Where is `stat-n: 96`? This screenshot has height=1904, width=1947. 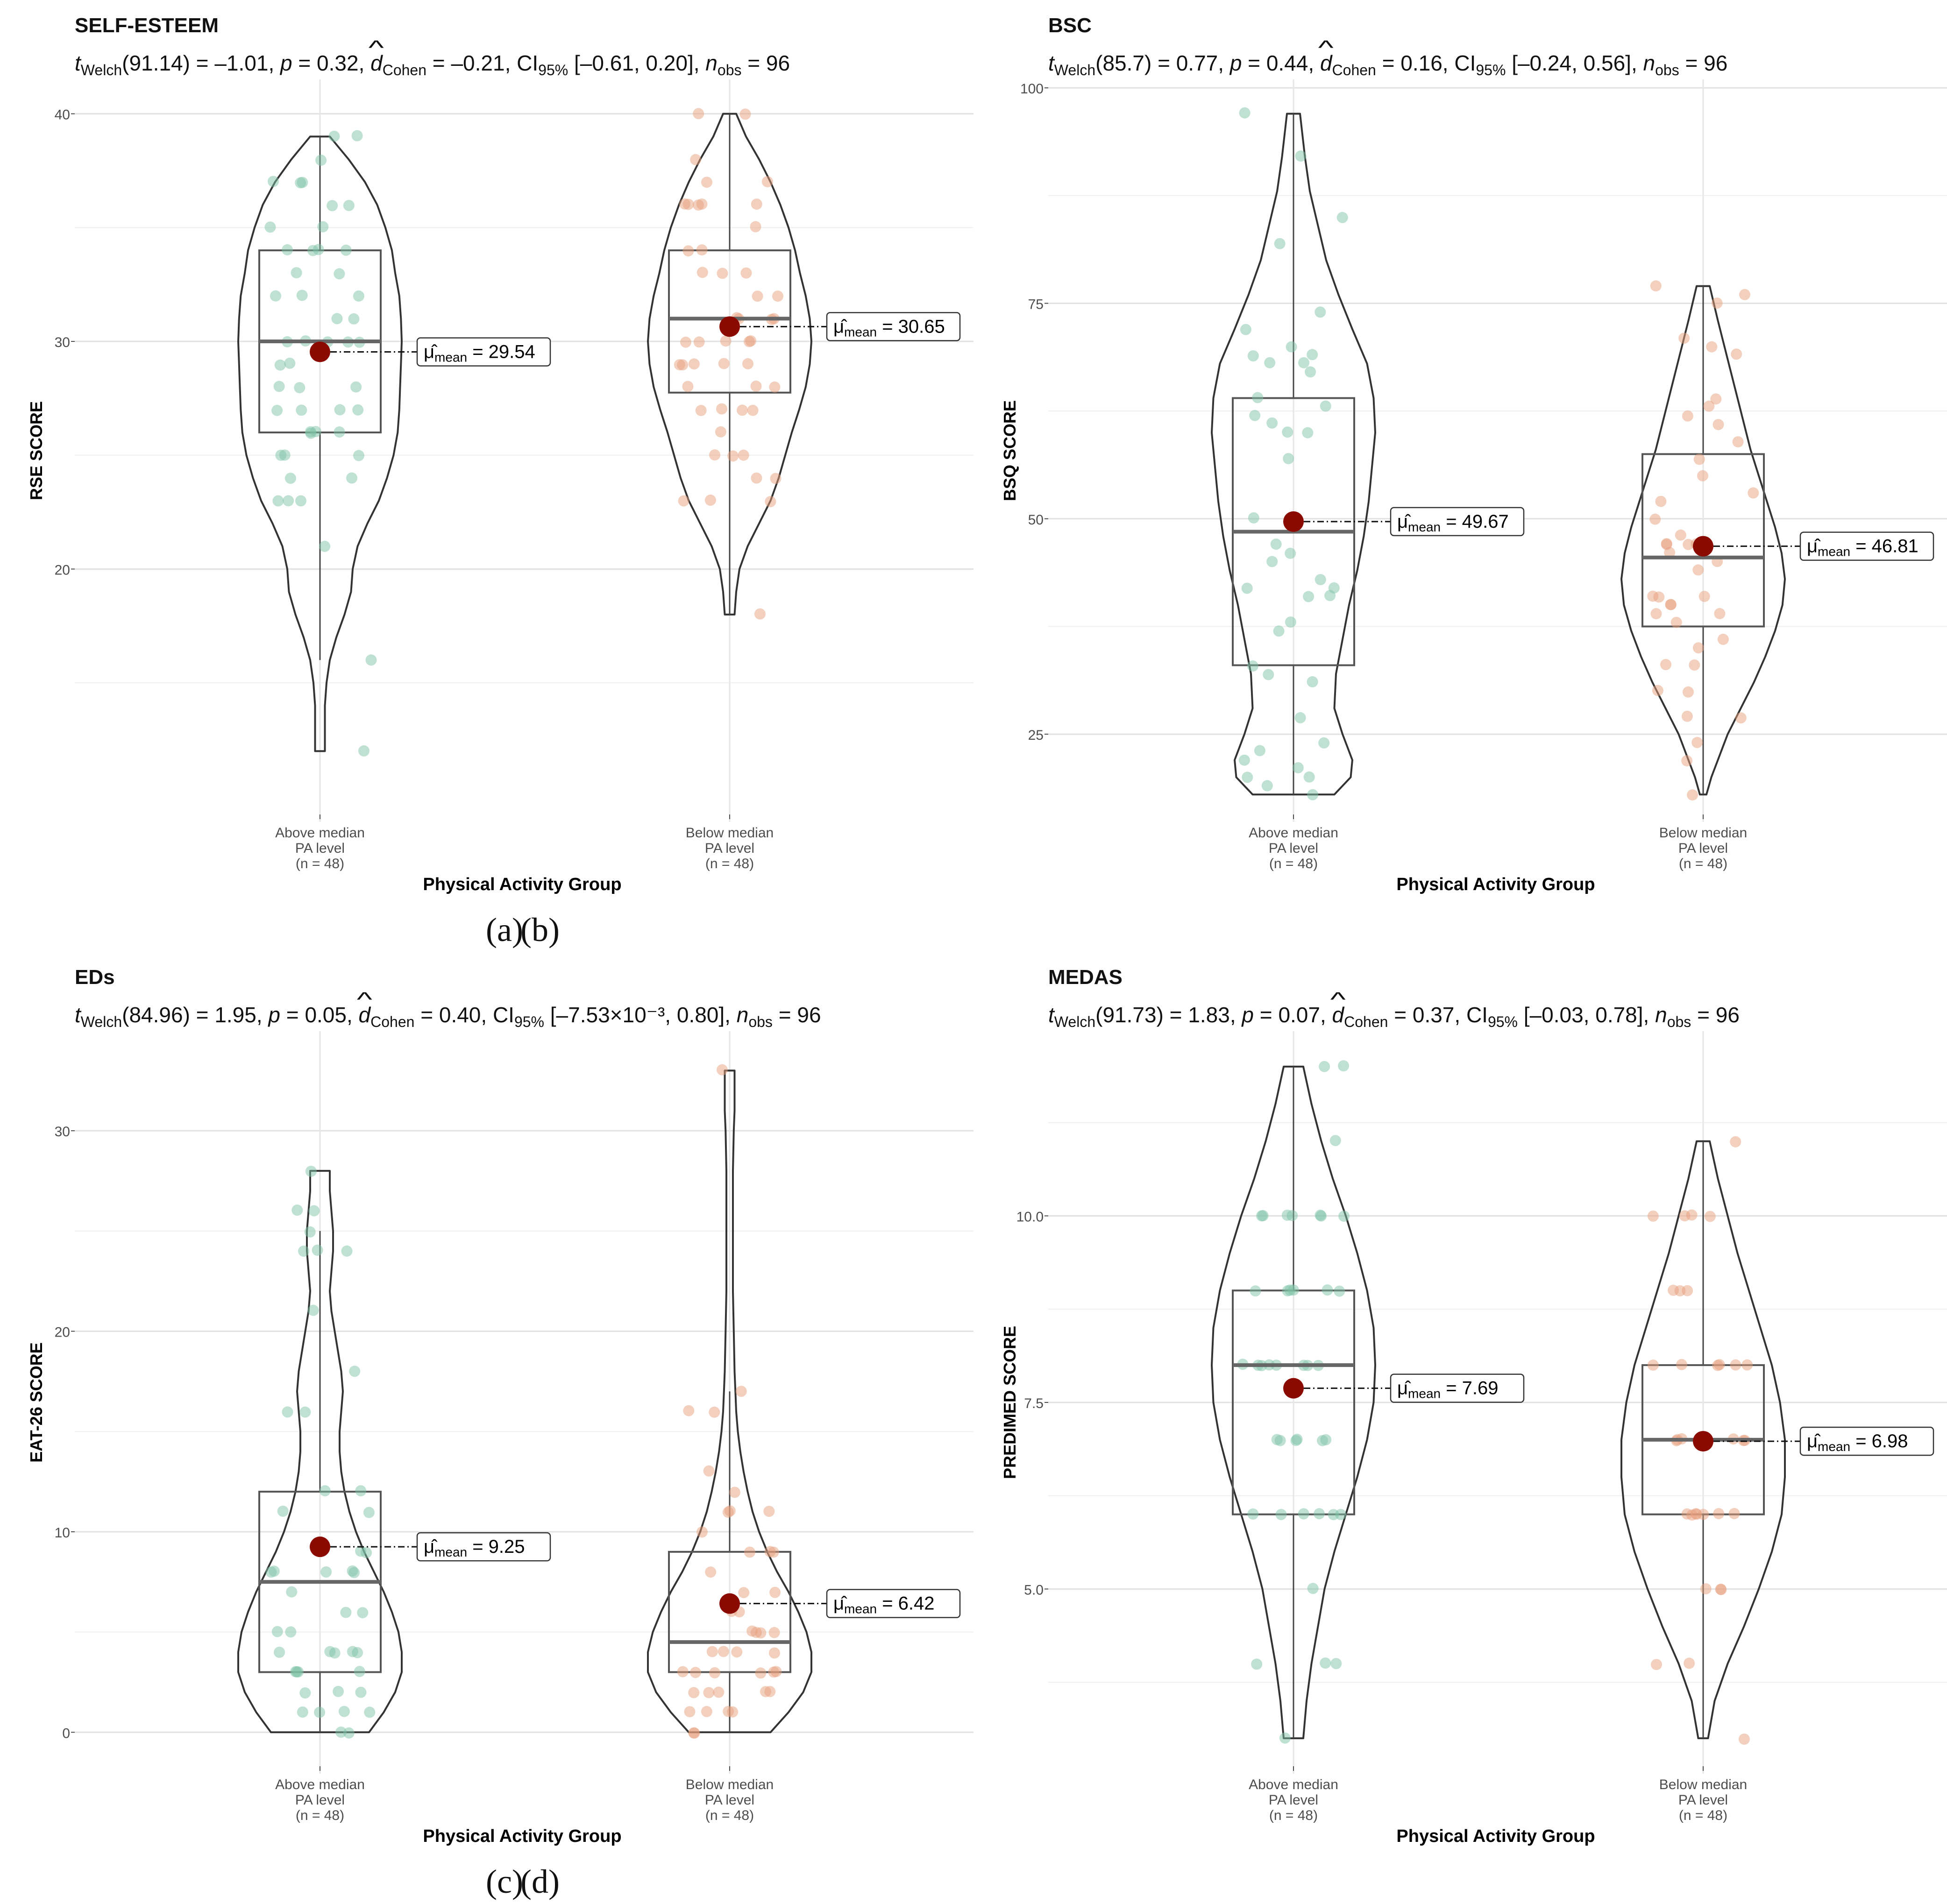
stat-n: 96 is located at coordinates (1716, 63).